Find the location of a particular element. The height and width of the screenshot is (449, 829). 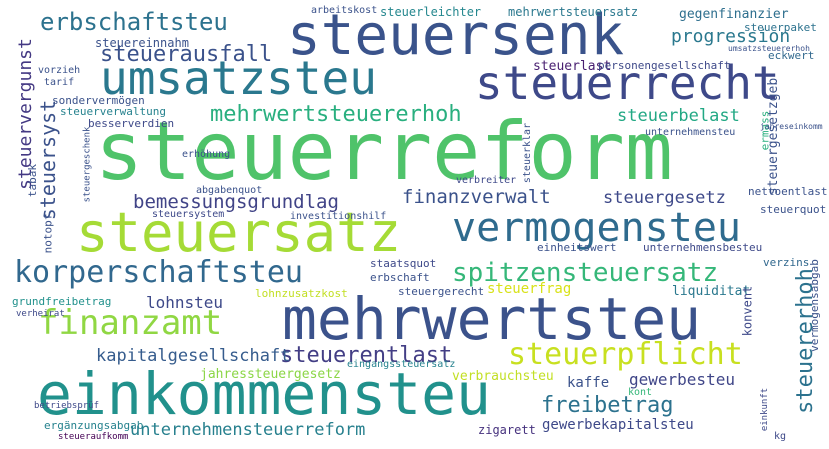

word-tarif: einkunft is located at coordinates (765, 409).